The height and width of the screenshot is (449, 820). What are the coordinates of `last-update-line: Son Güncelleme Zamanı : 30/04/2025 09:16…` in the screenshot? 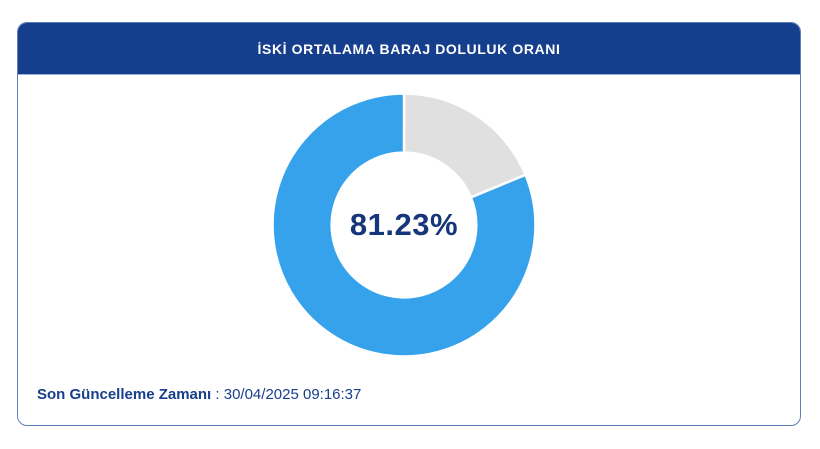 It's located at (199, 394).